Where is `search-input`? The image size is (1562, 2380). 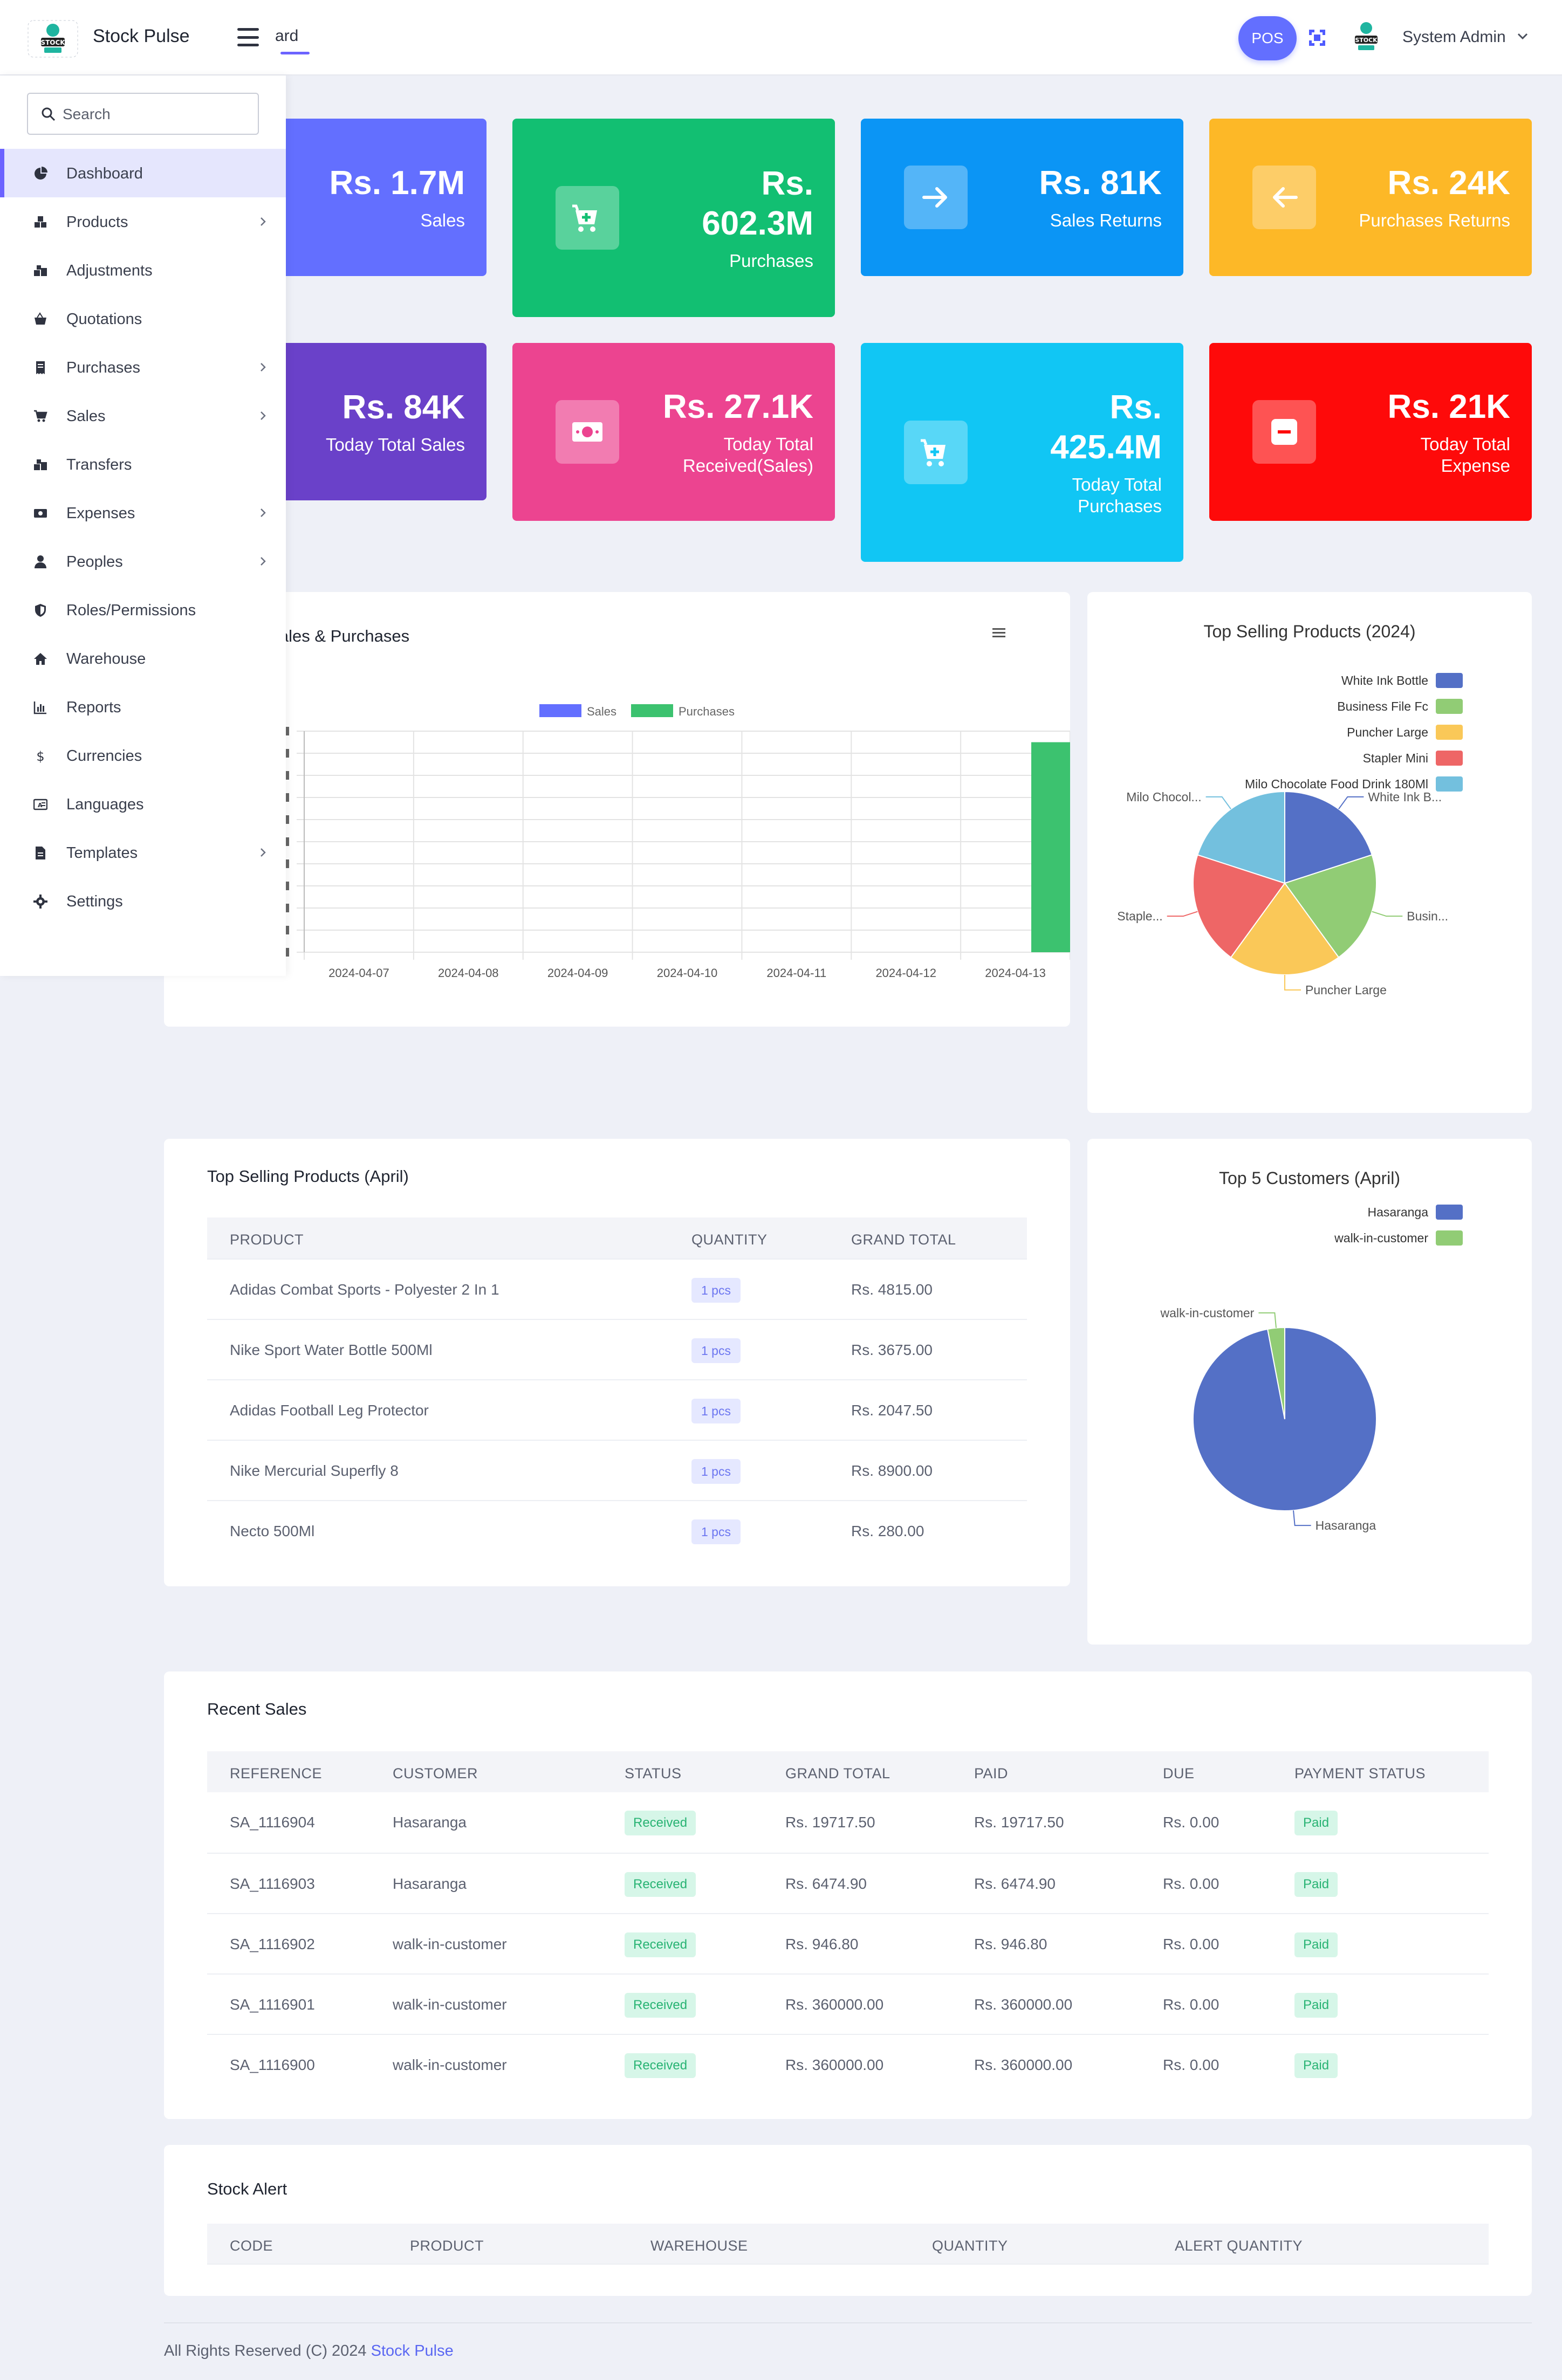 search-input is located at coordinates (154, 114).